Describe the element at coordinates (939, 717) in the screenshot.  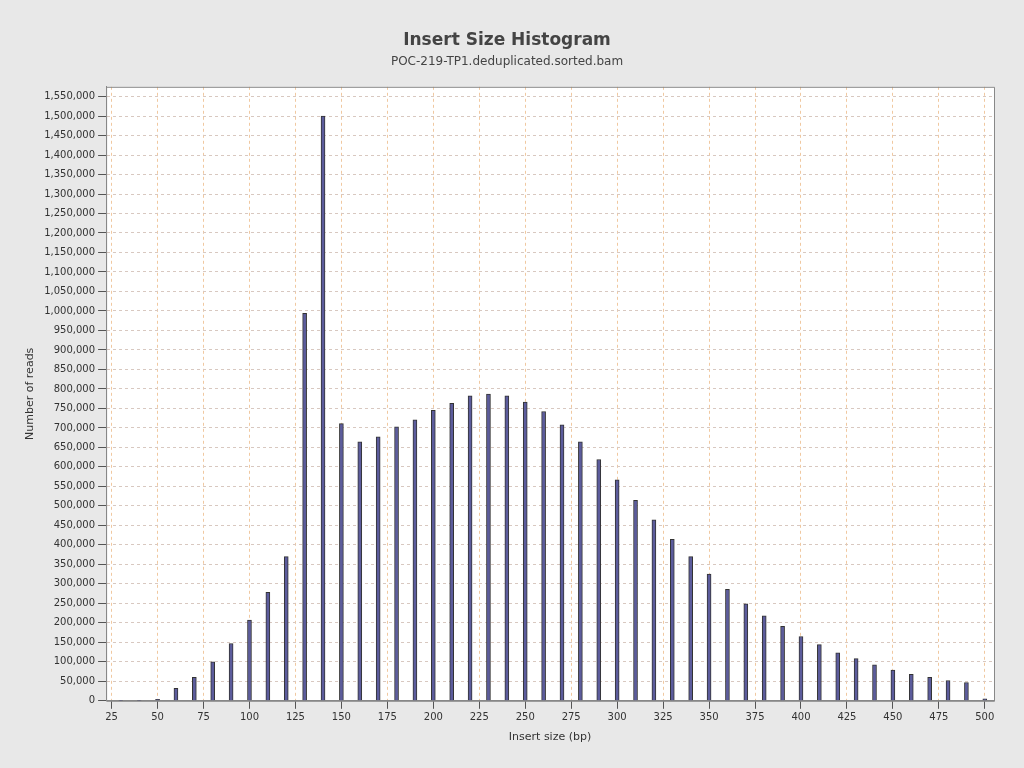
I see `x-tick-label: 475` at that location.